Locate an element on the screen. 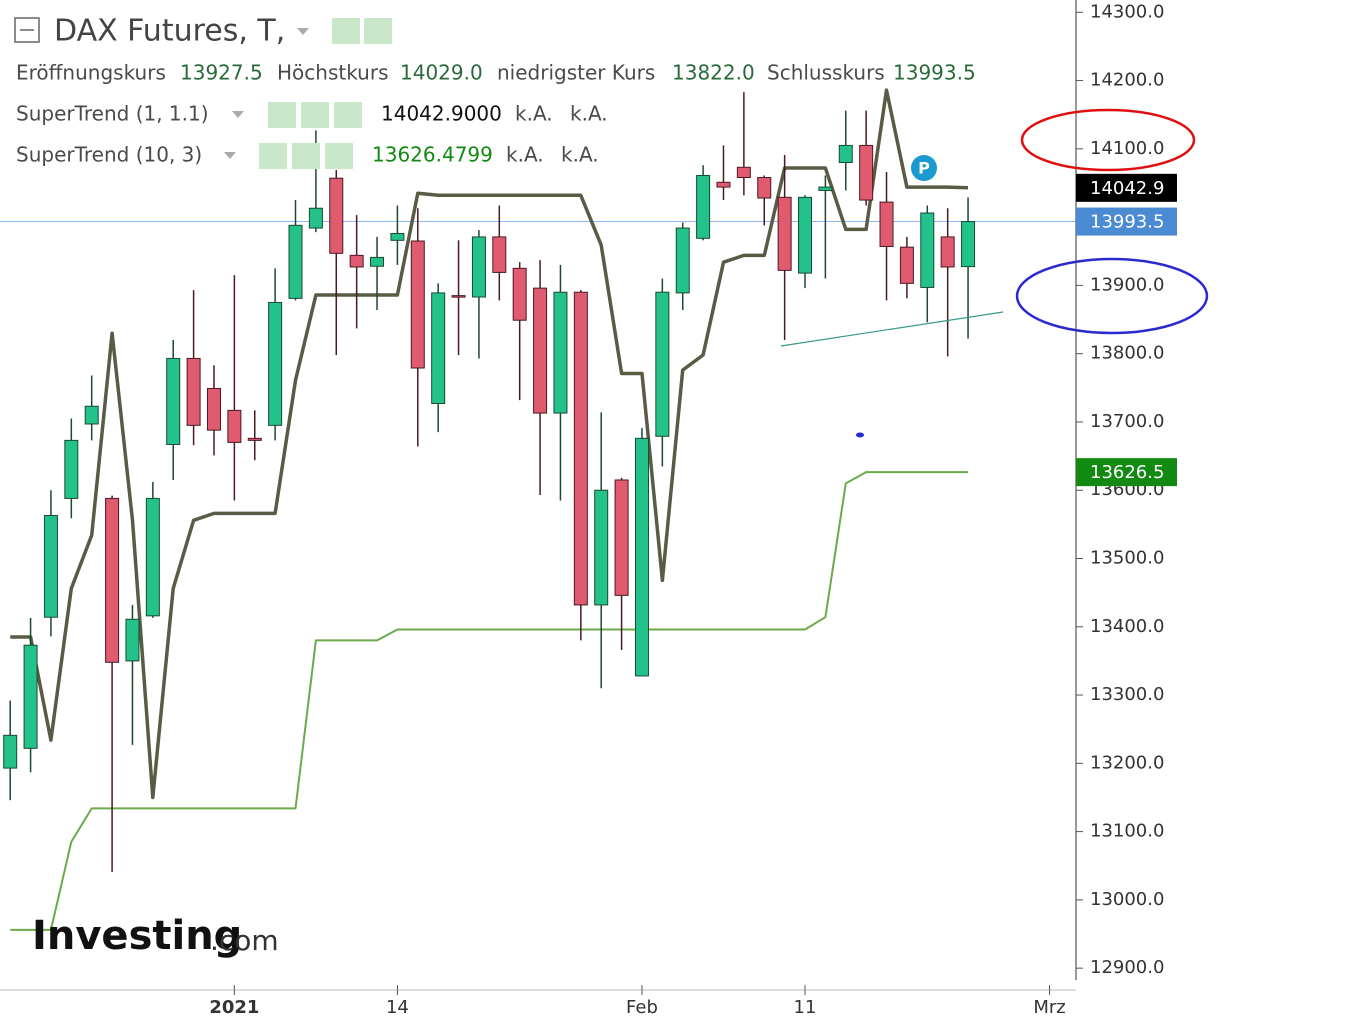 The height and width of the screenshot is (1021, 1361). y-tick-label: 13800.0 is located at coordinates (1127, 353).